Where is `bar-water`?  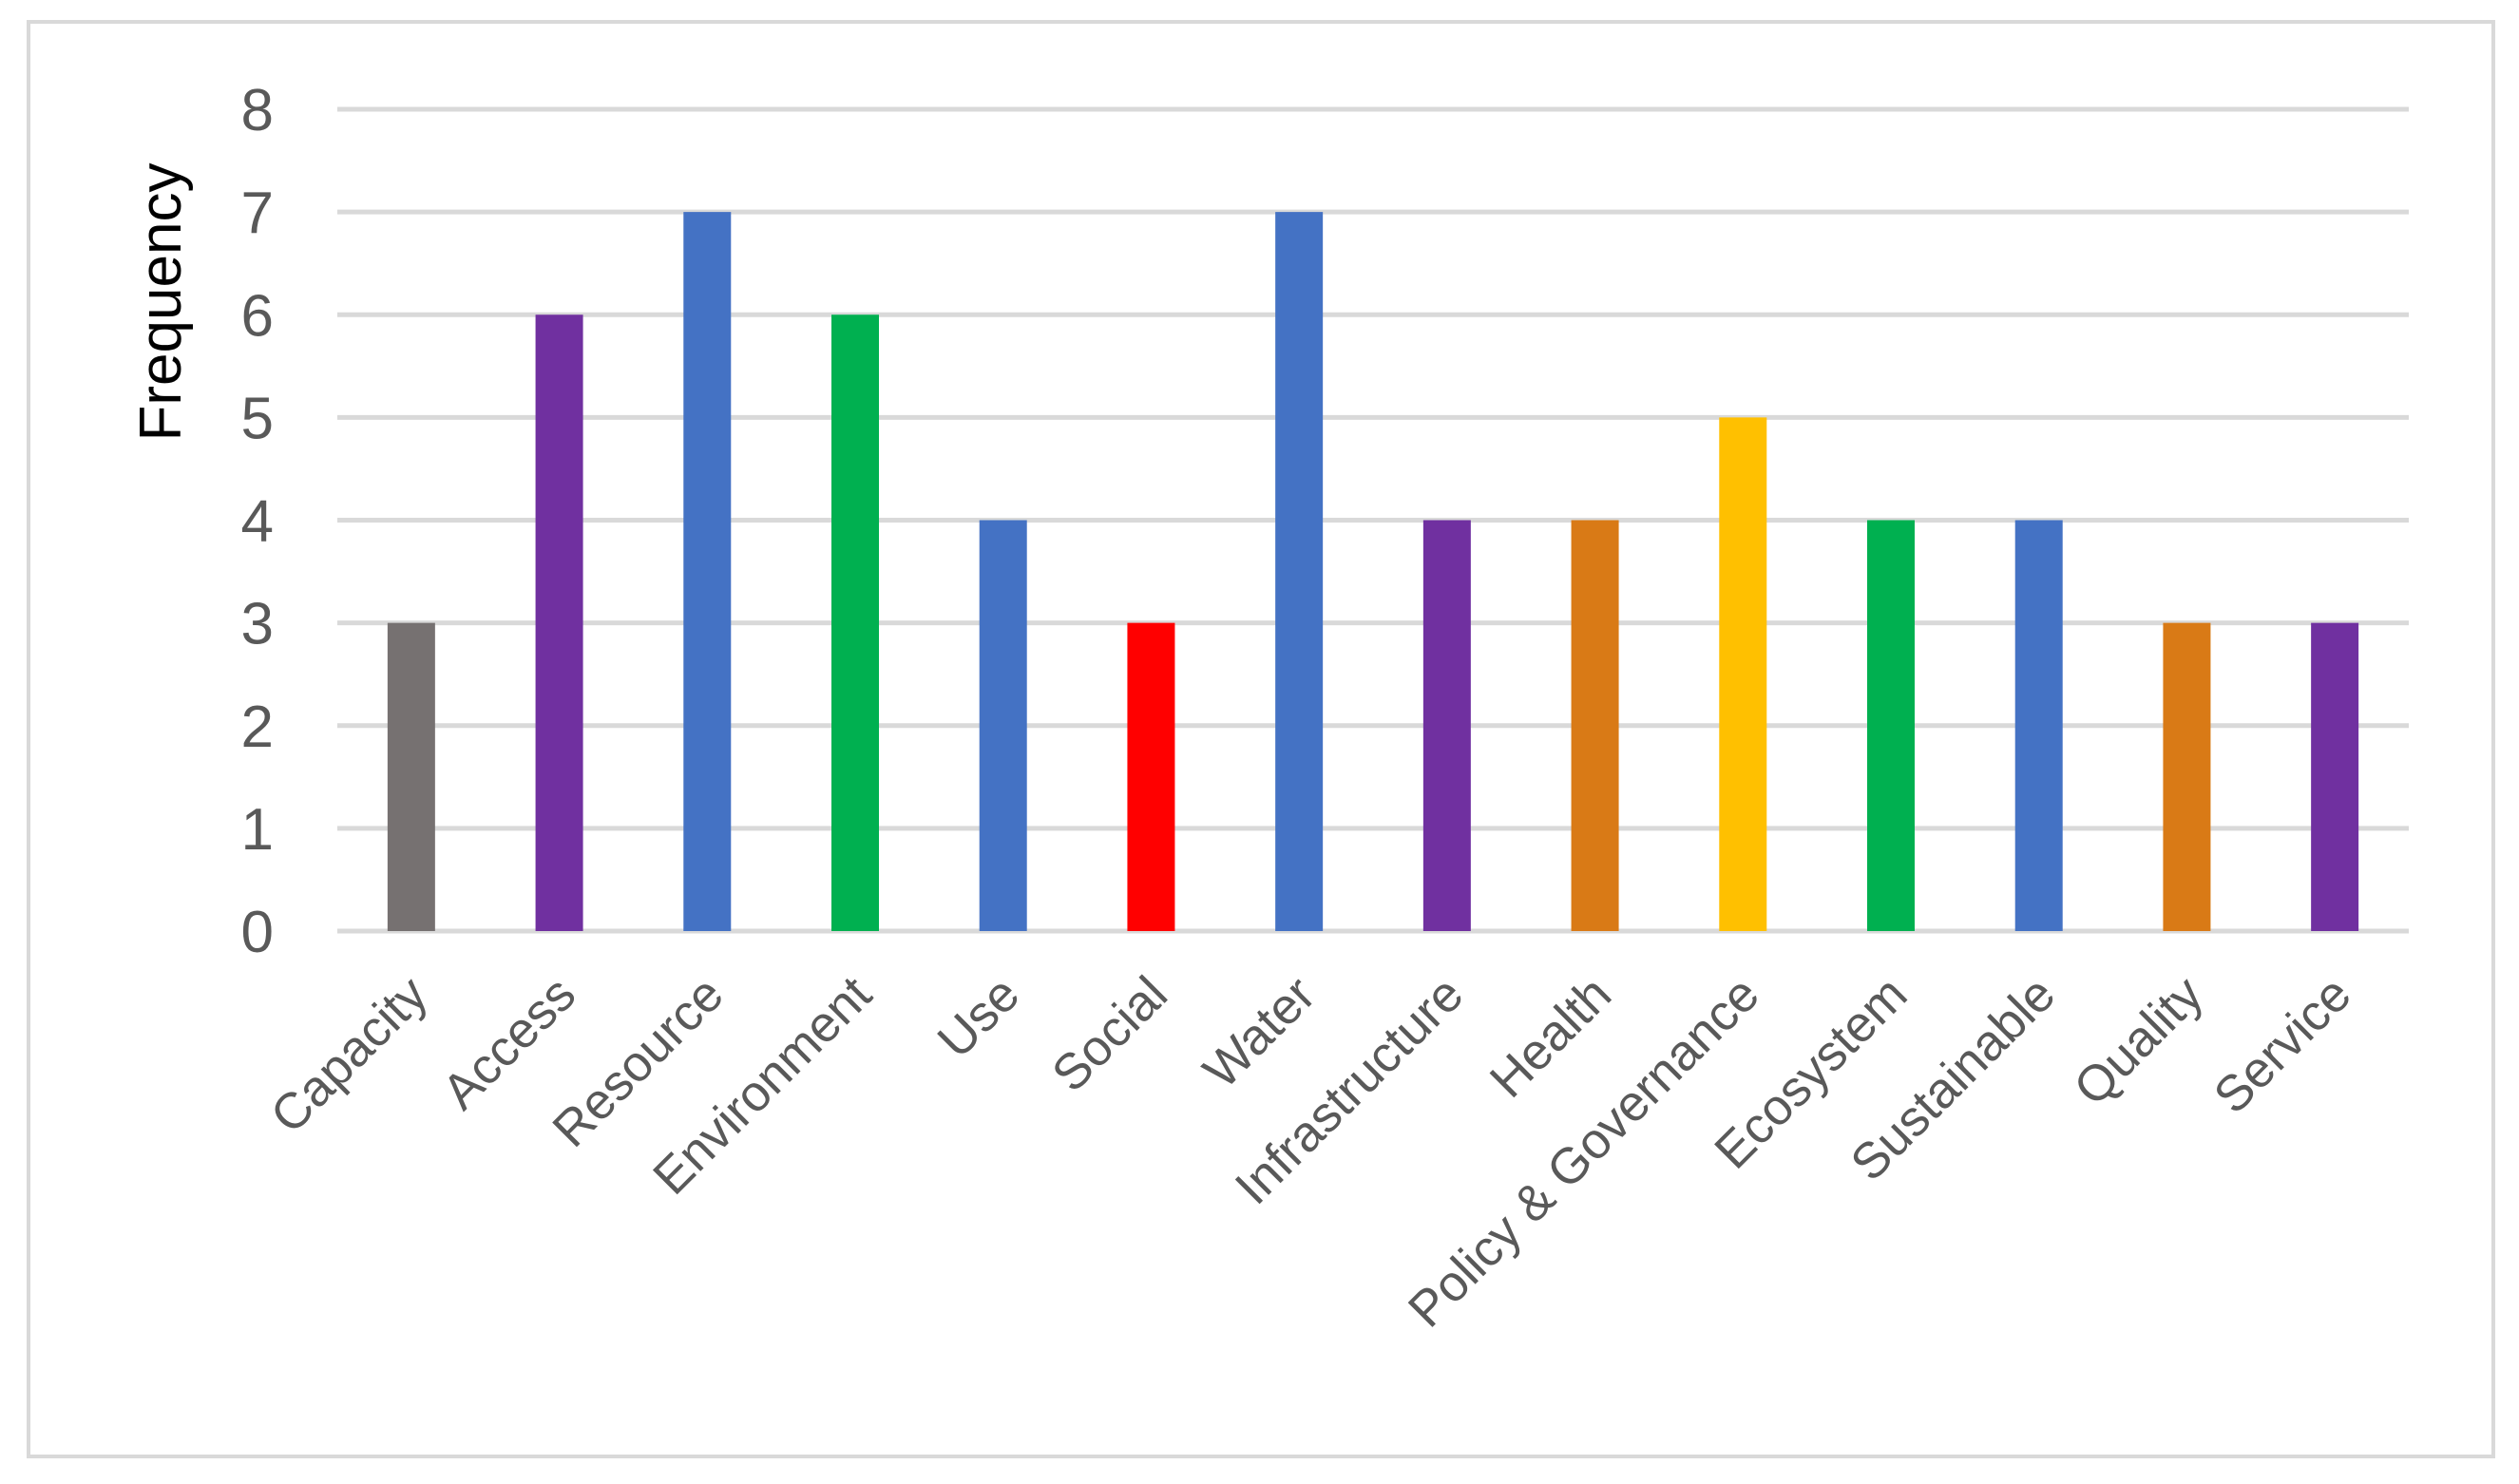
bar-water is located at coordinates (1299, 571).